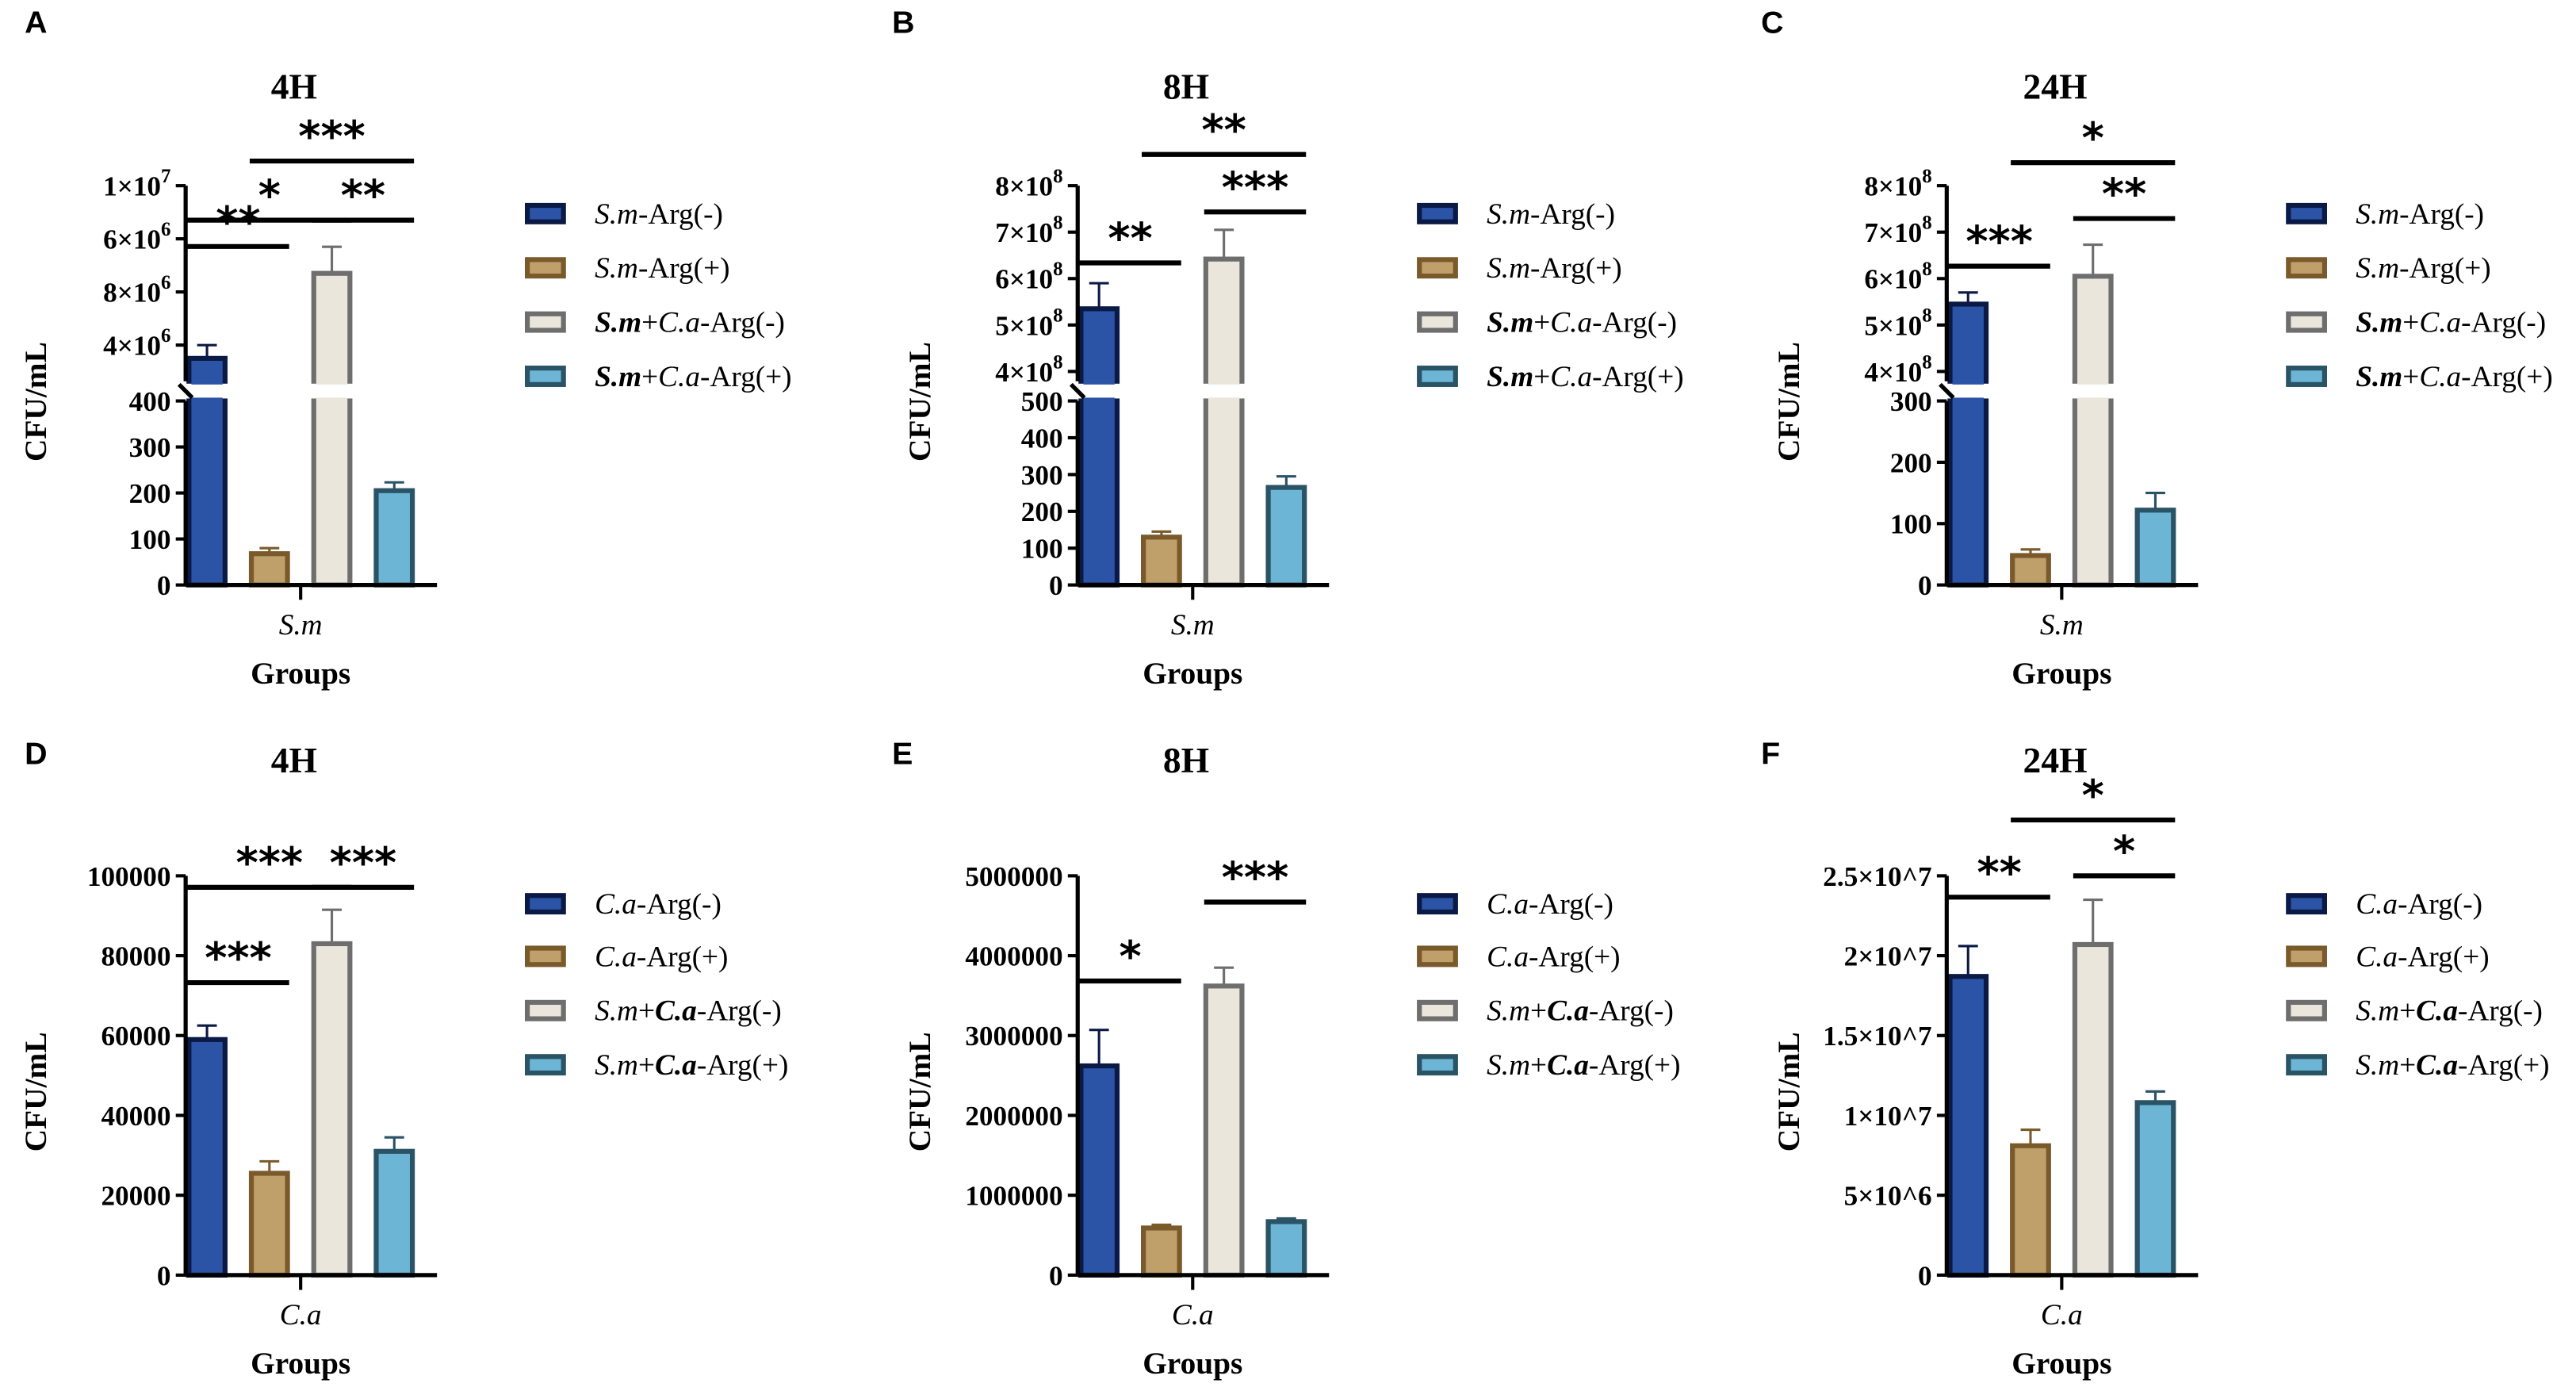 The height and width of the screenshot is (1391, 2576). What do you see at coordinates (1255, 877) in the screenshot?
I see `significance-label: ***` at bounding box center [1255, 877].